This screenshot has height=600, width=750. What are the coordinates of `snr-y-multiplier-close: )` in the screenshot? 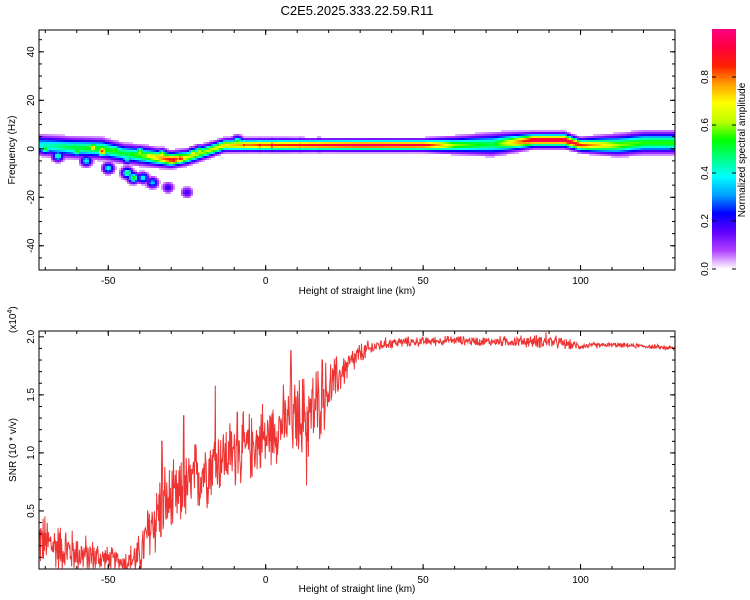 It's located at (13, 307).